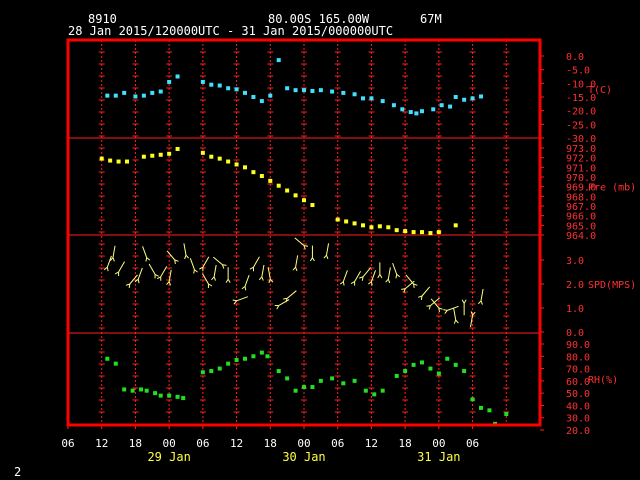  I want to click on x-tick-label: 00, so click(303, 443).